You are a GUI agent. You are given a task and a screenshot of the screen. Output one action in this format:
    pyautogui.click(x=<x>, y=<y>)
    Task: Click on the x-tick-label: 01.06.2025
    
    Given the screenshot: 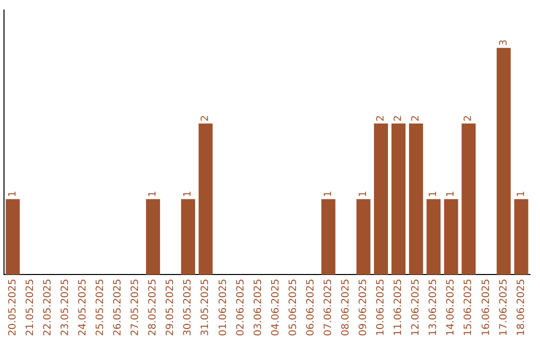 What is the action you would take?
    pyautogui.click(x=223, y=307)
    